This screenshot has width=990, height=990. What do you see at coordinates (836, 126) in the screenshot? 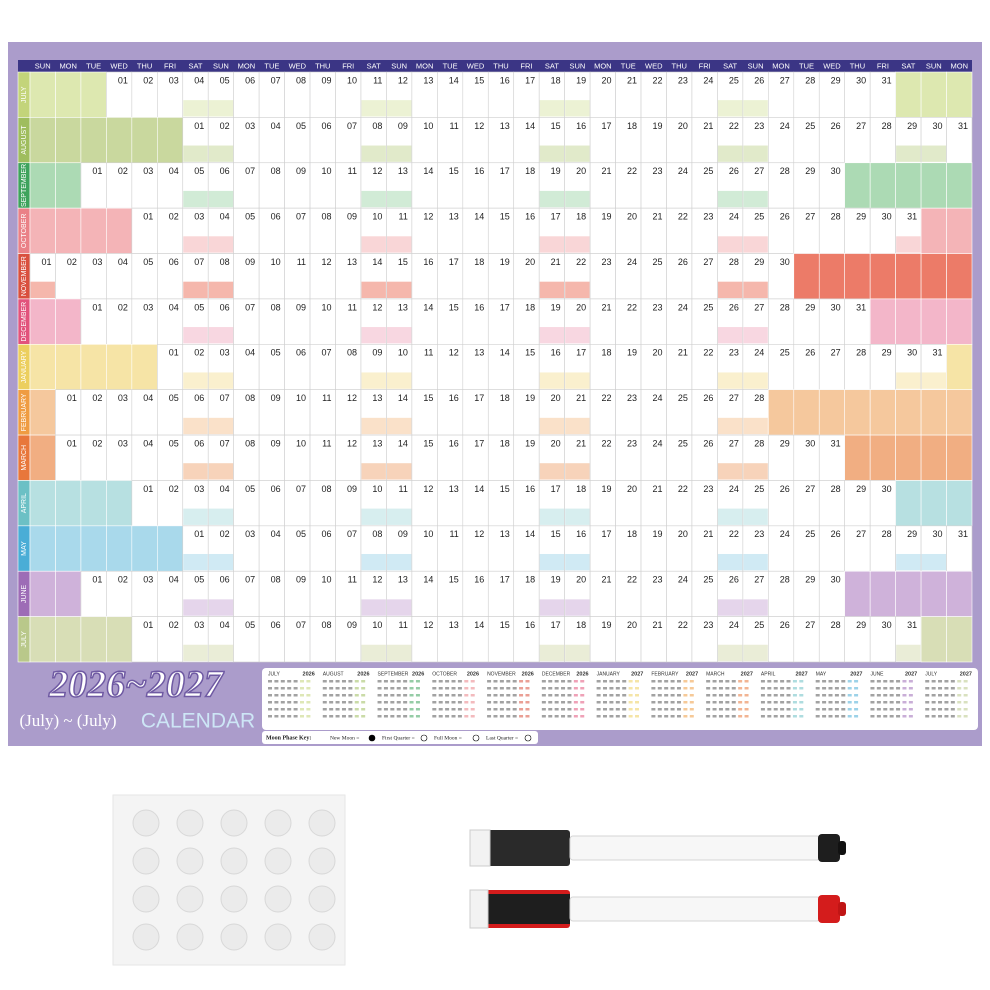
I see `day-number: 26` at bounding box center [836, 126].